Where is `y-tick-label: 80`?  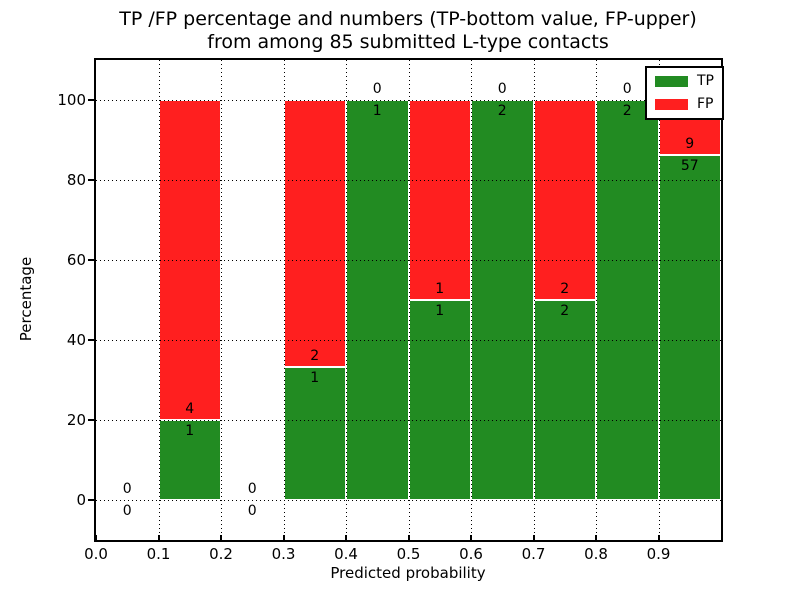 y-tick-label: 80 is located at coordinates (76, 180).